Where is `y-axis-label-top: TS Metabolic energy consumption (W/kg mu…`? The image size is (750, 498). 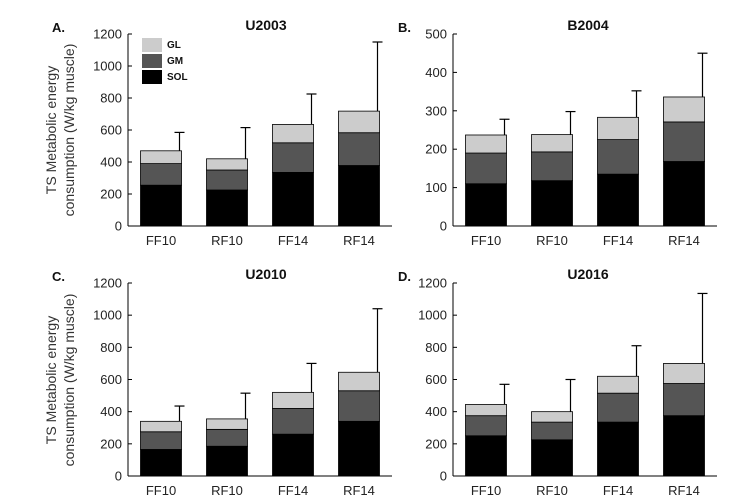 y-axis-label-top: TS Metabolic energy consumption (W/kg mu… is located at coordinates (60, 130).